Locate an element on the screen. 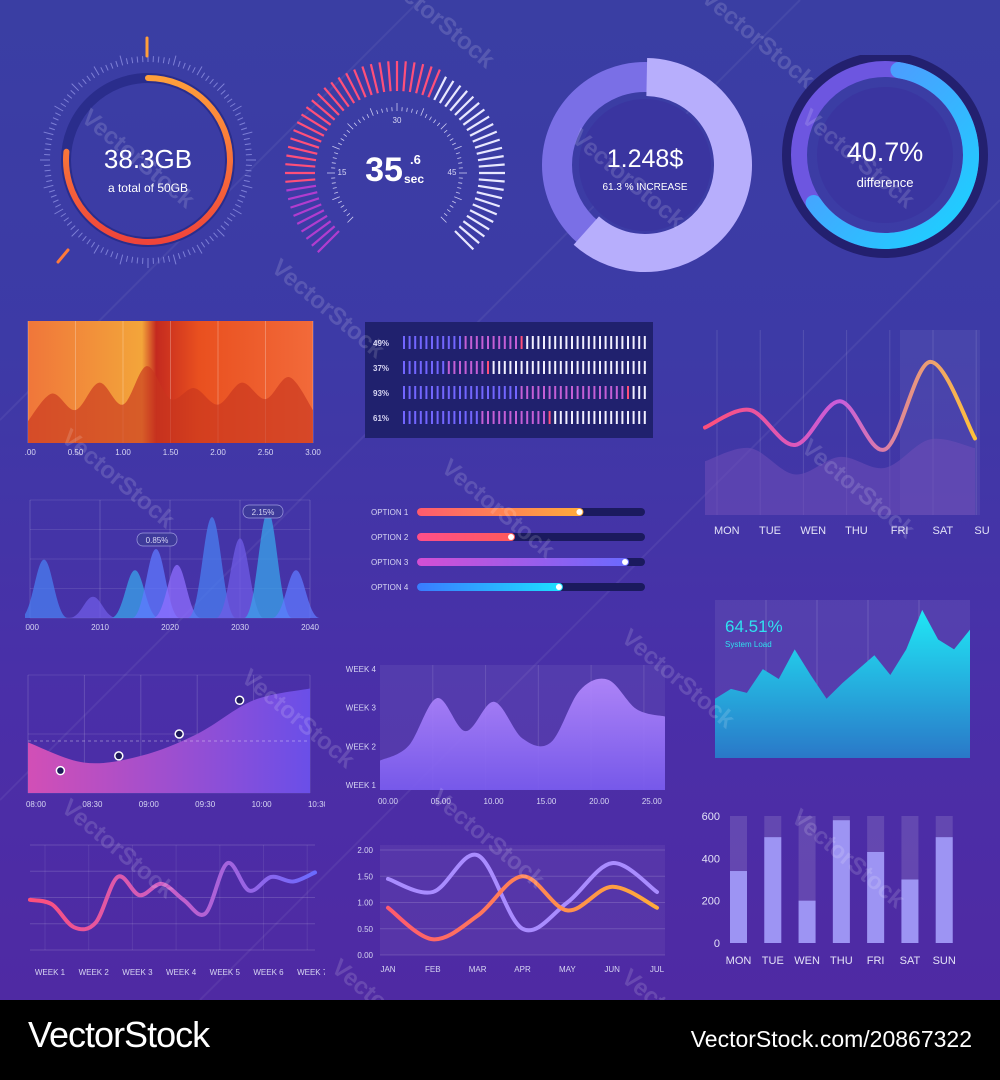 Image resolution: width=1000 pixels, height=1080 pixels. revenue-donut-center is located at coordinates (645, 165).